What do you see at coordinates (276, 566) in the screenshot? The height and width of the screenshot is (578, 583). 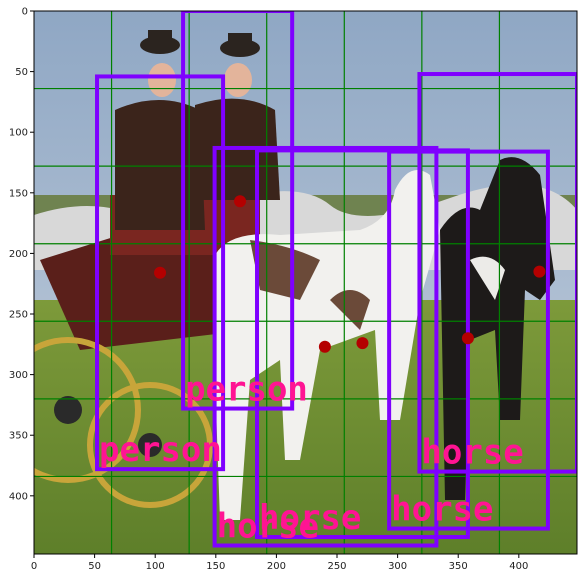 I see `x-tick-label: 200` at bounding box center [276, 566].